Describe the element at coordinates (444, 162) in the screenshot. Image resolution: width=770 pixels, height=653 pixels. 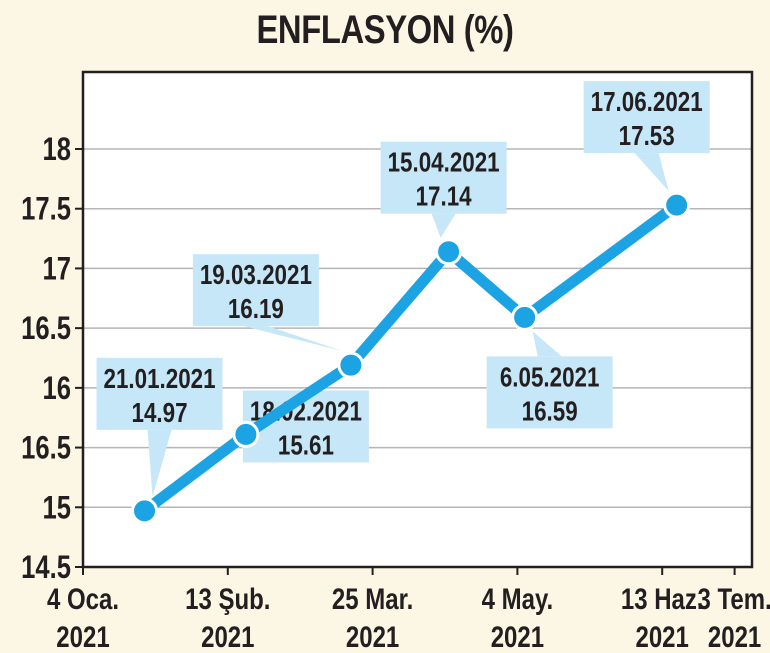
I see `callout-date: 15.04.2021` at that location.